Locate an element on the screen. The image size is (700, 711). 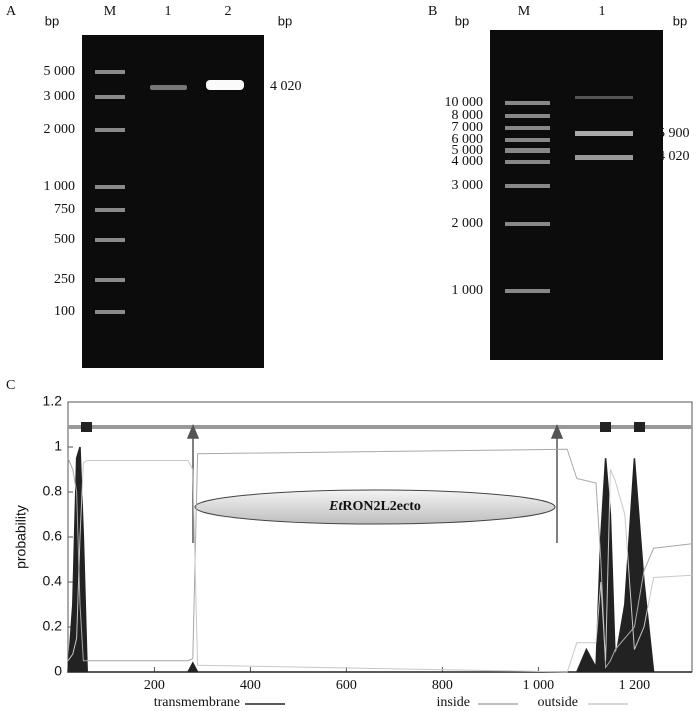
y-tick-label: 1.2 is located at coordinates (53, 401).